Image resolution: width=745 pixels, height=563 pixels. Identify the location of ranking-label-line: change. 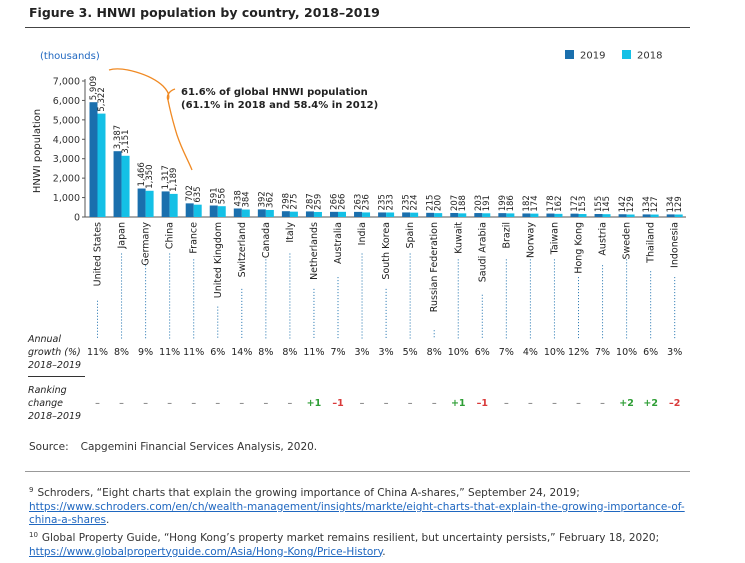
(45, 403).